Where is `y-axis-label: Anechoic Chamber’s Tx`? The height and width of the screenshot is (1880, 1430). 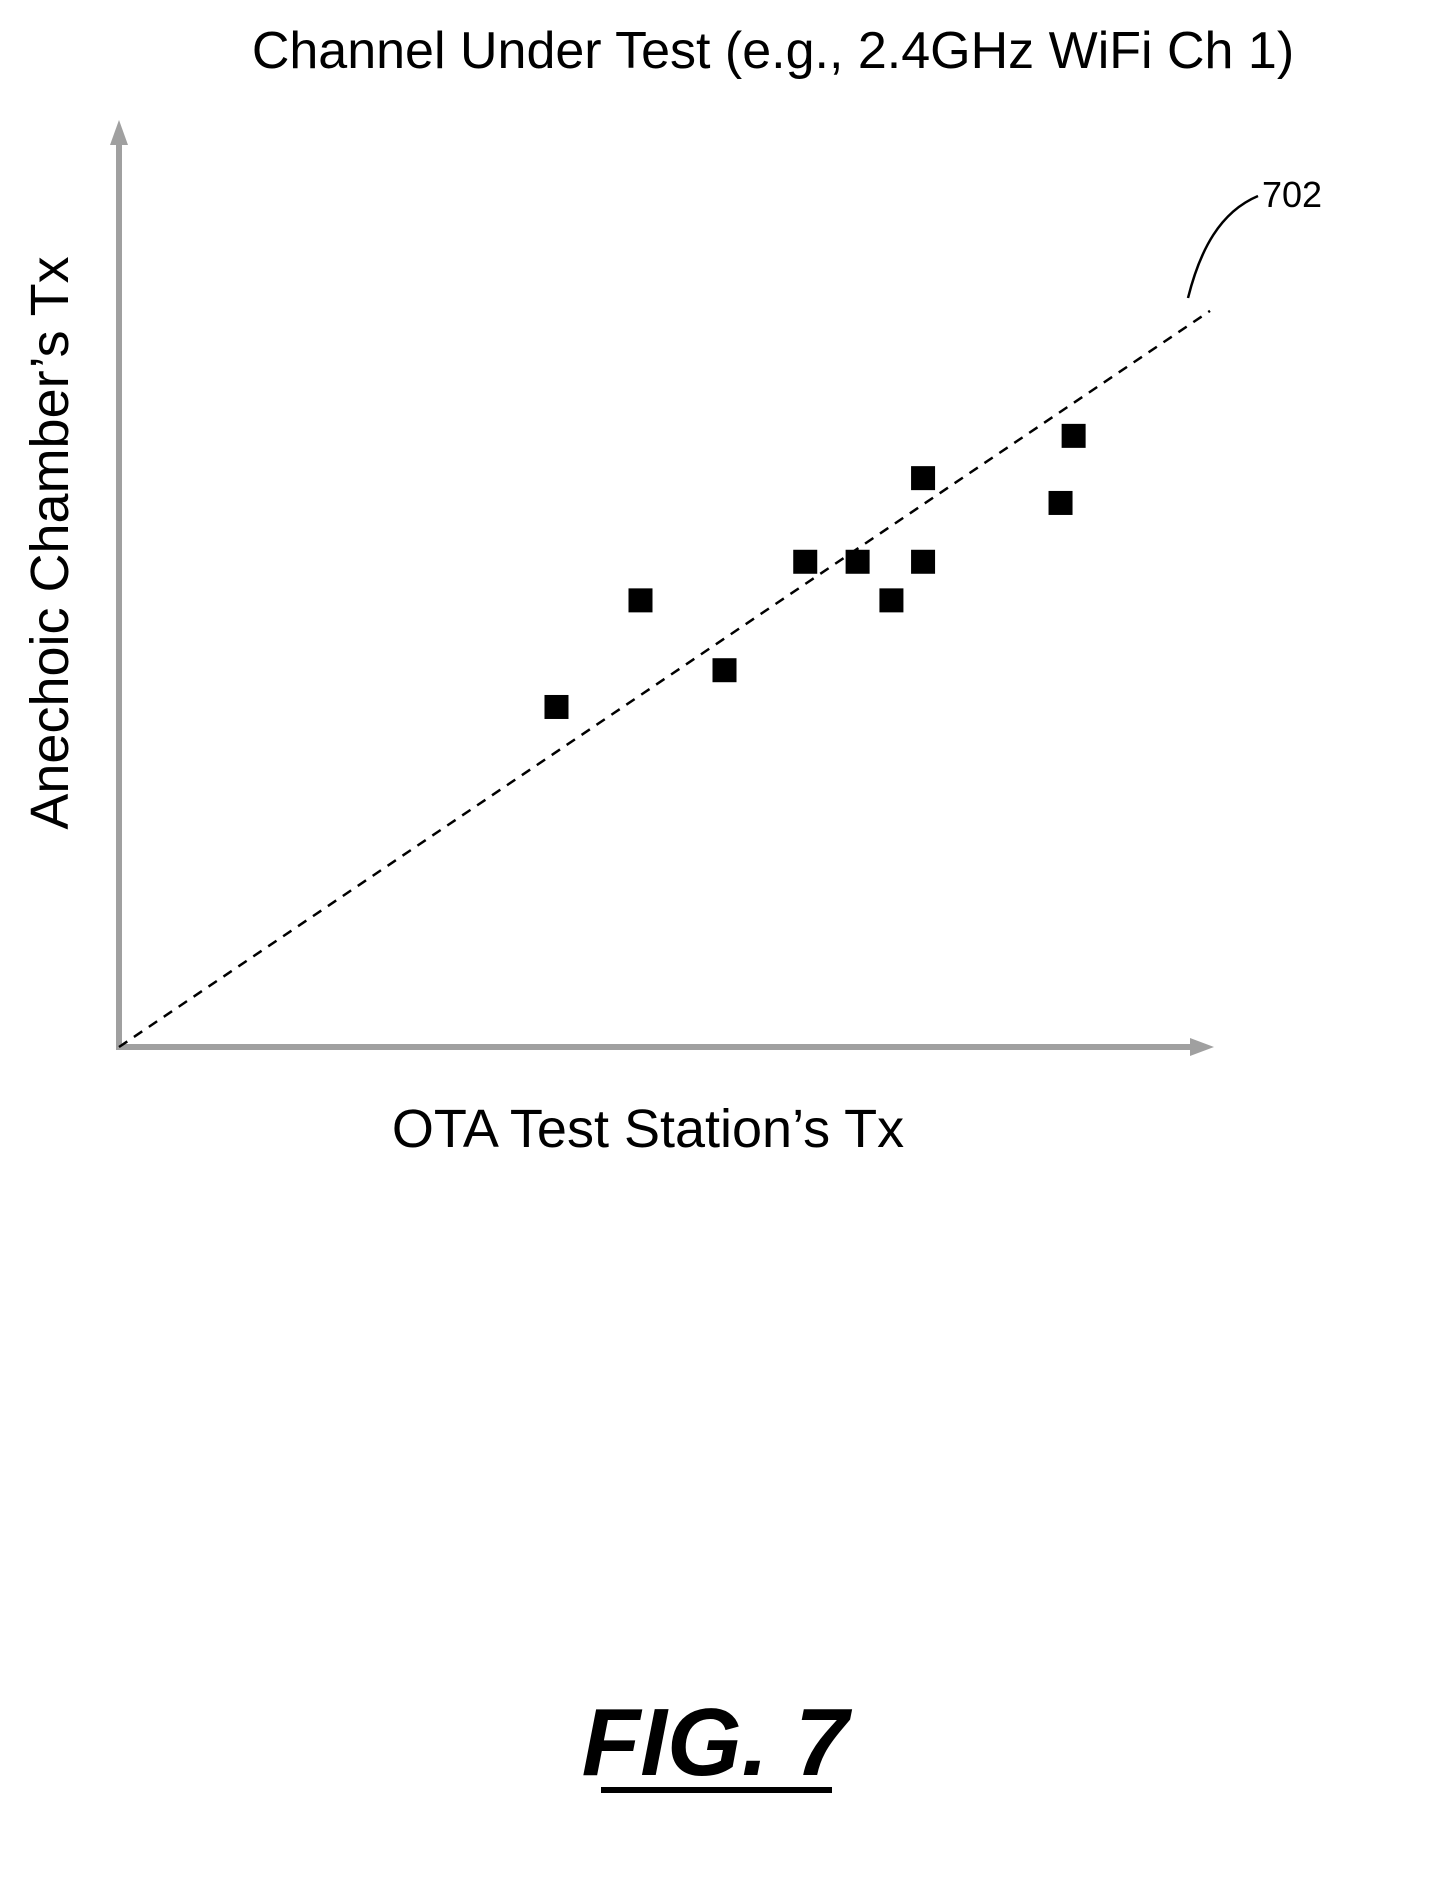 y-axis-label: Anechoic Chamber’s Tx is located at coordinates (50, 542).